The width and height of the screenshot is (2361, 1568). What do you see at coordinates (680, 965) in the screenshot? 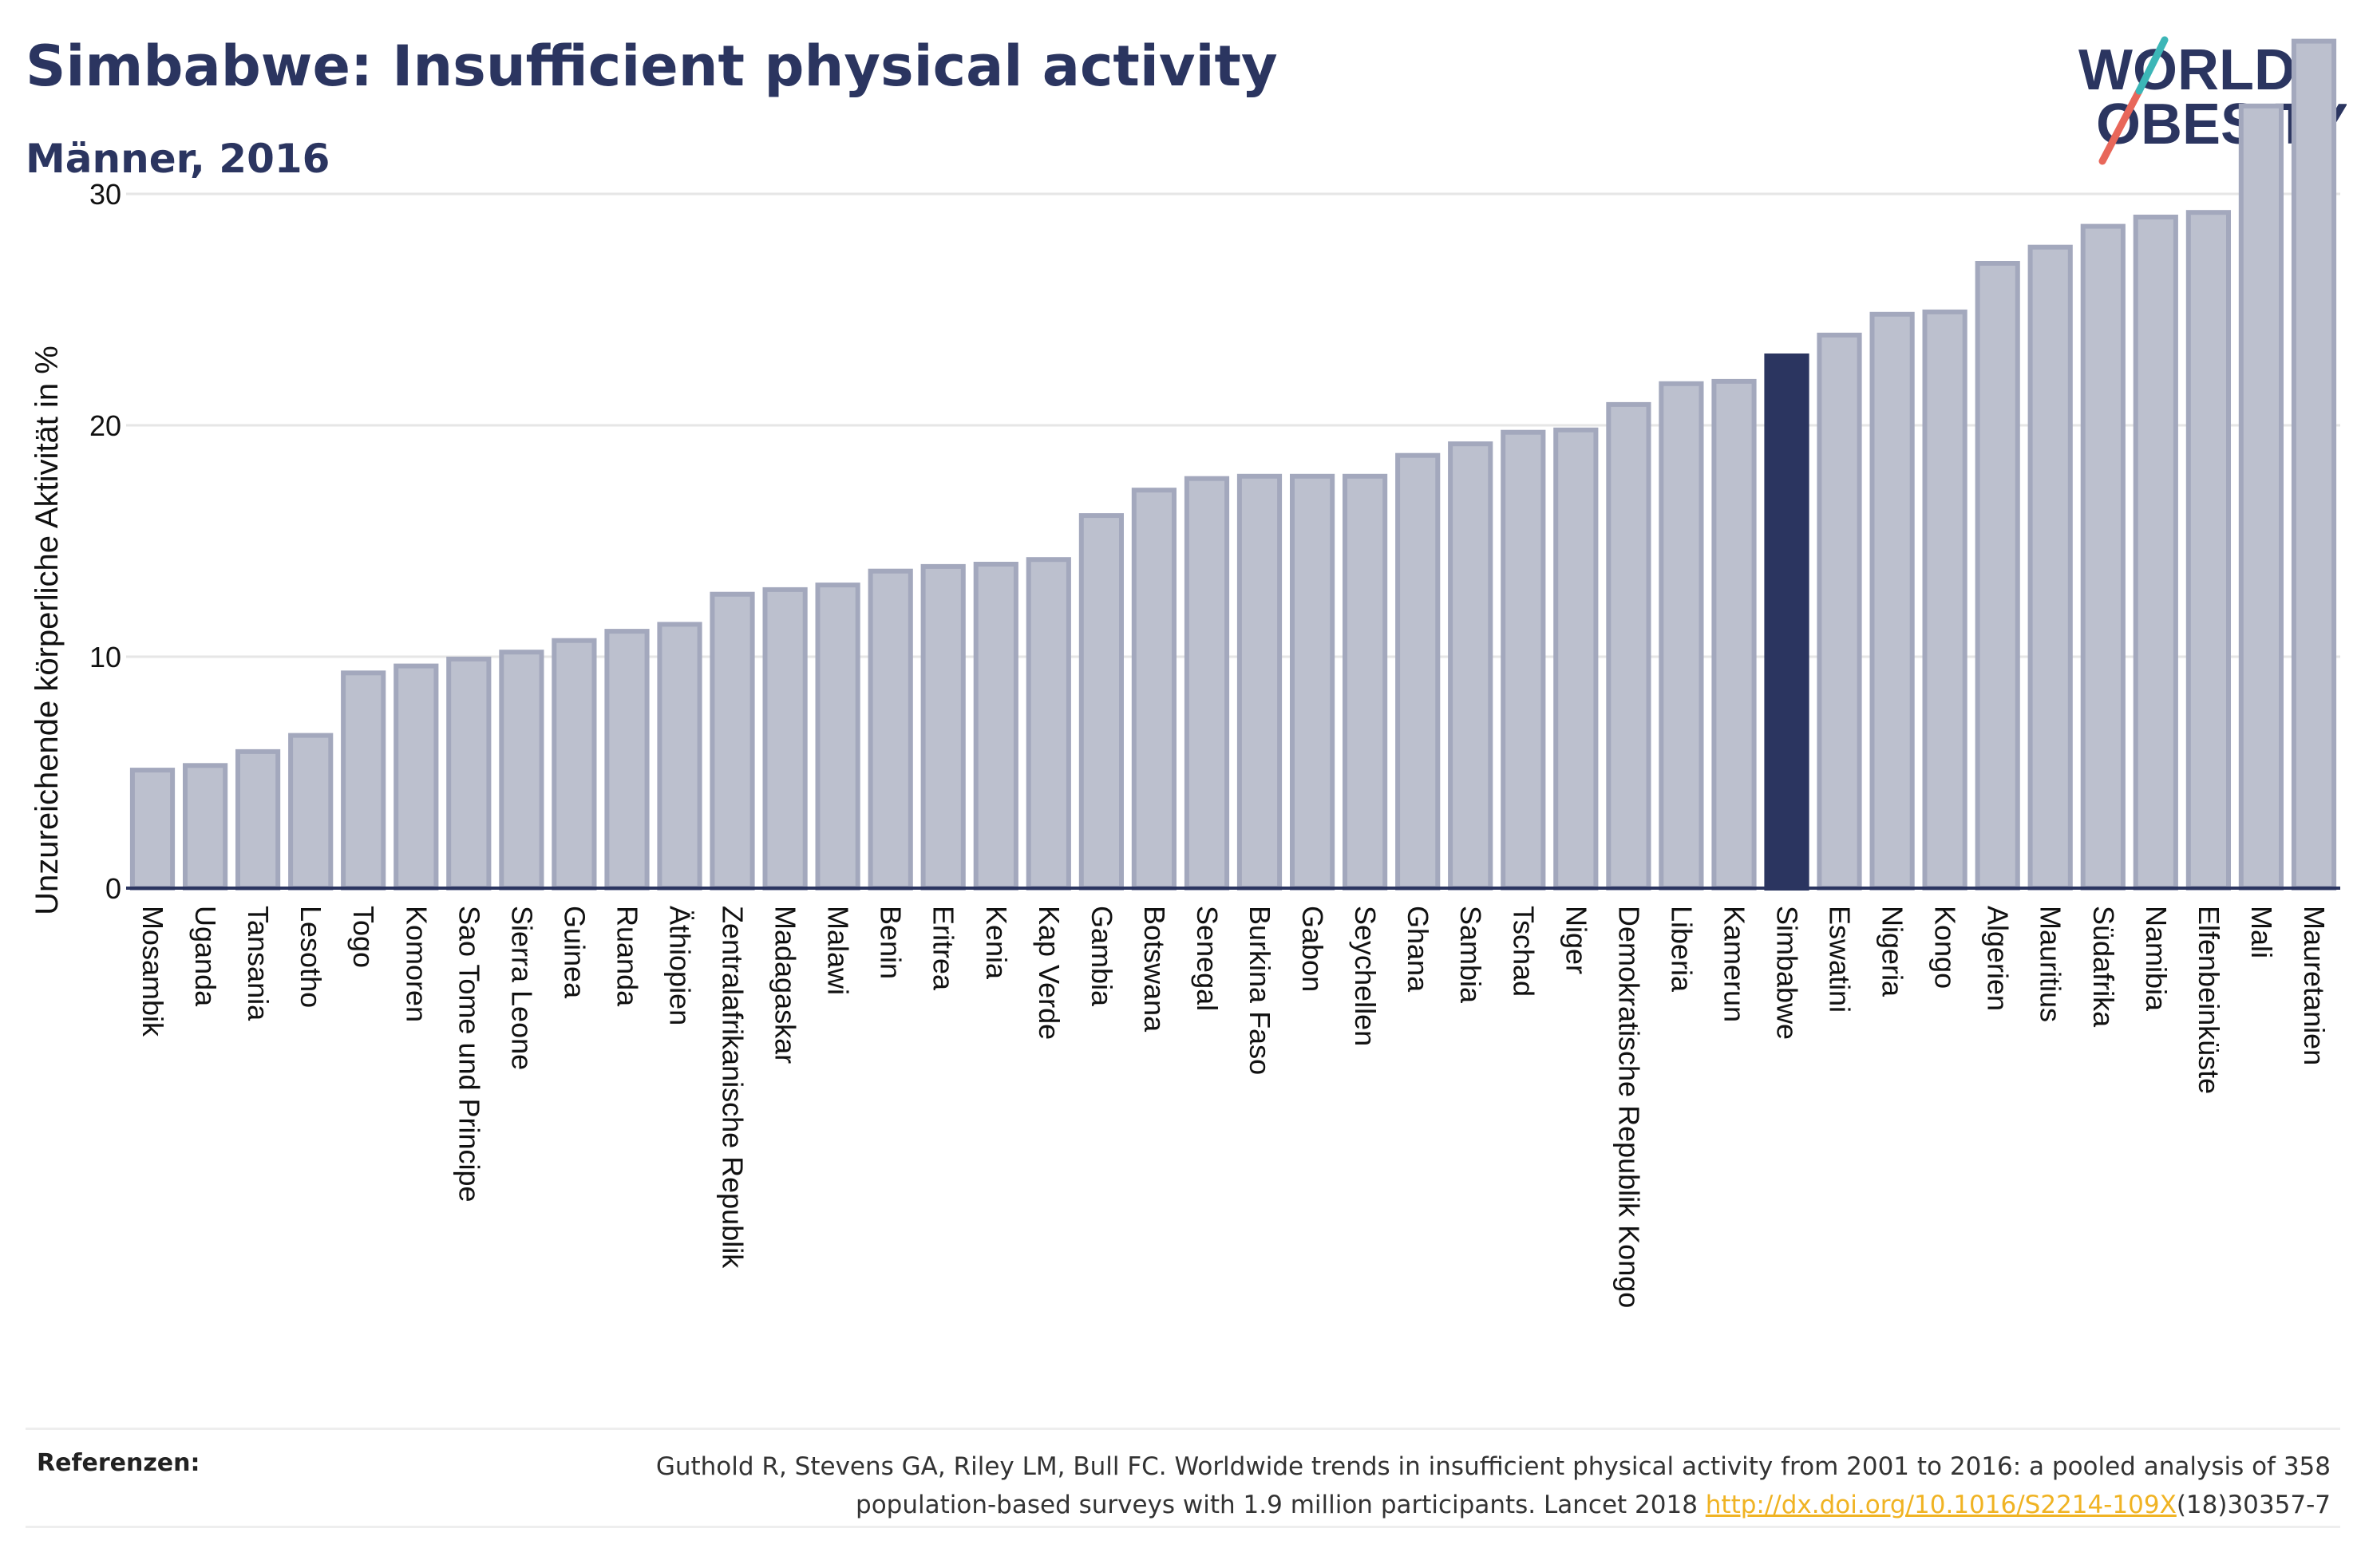
I see `x-tick-label: Äthiopien` at bounding box center [680, 965].